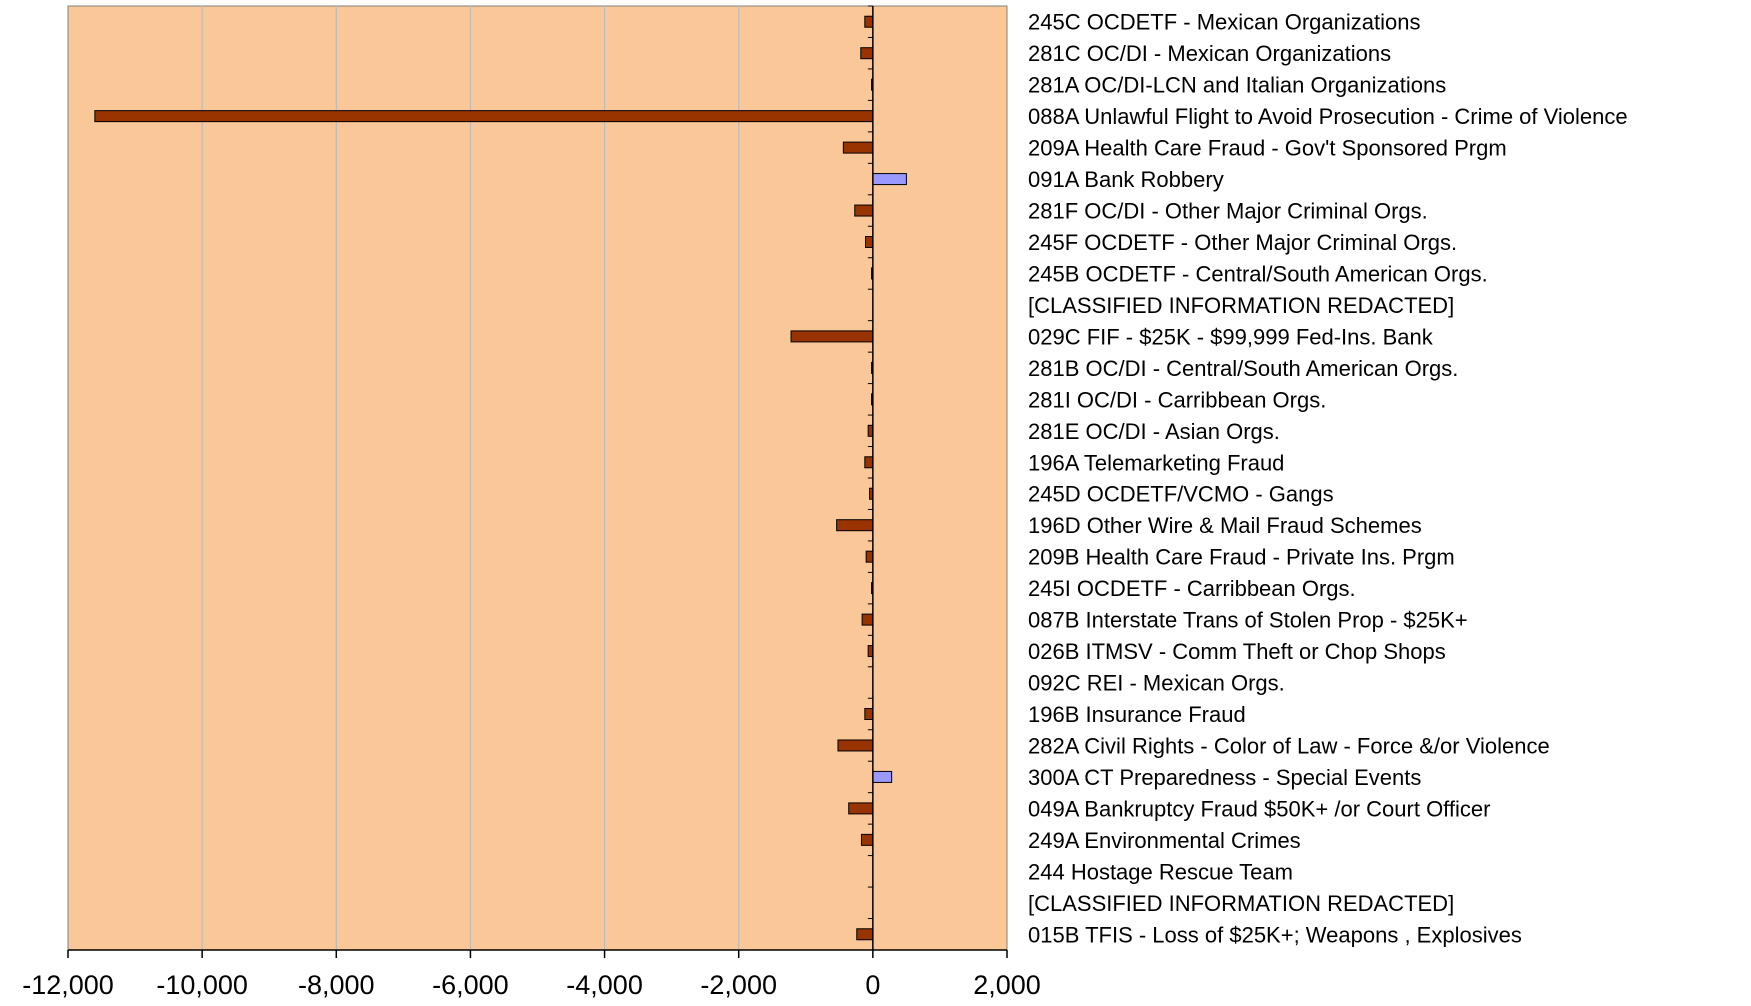  What do you see at coordinates (872, 985) in the screenshot?
I see `x-tick-label: 0` at bounding box center [872, 985].